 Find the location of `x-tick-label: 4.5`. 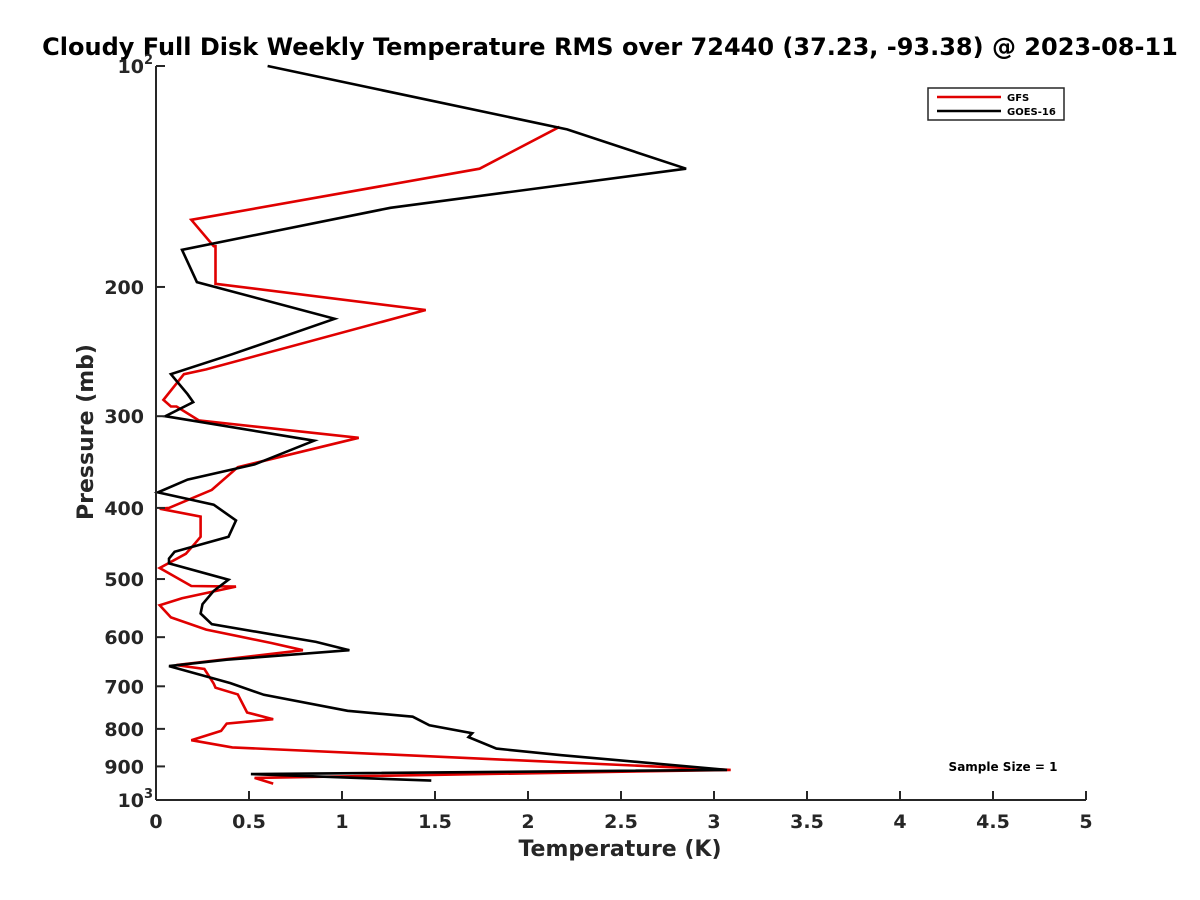

x-tick-label: 4.5 is located at coordinates (993, 822).